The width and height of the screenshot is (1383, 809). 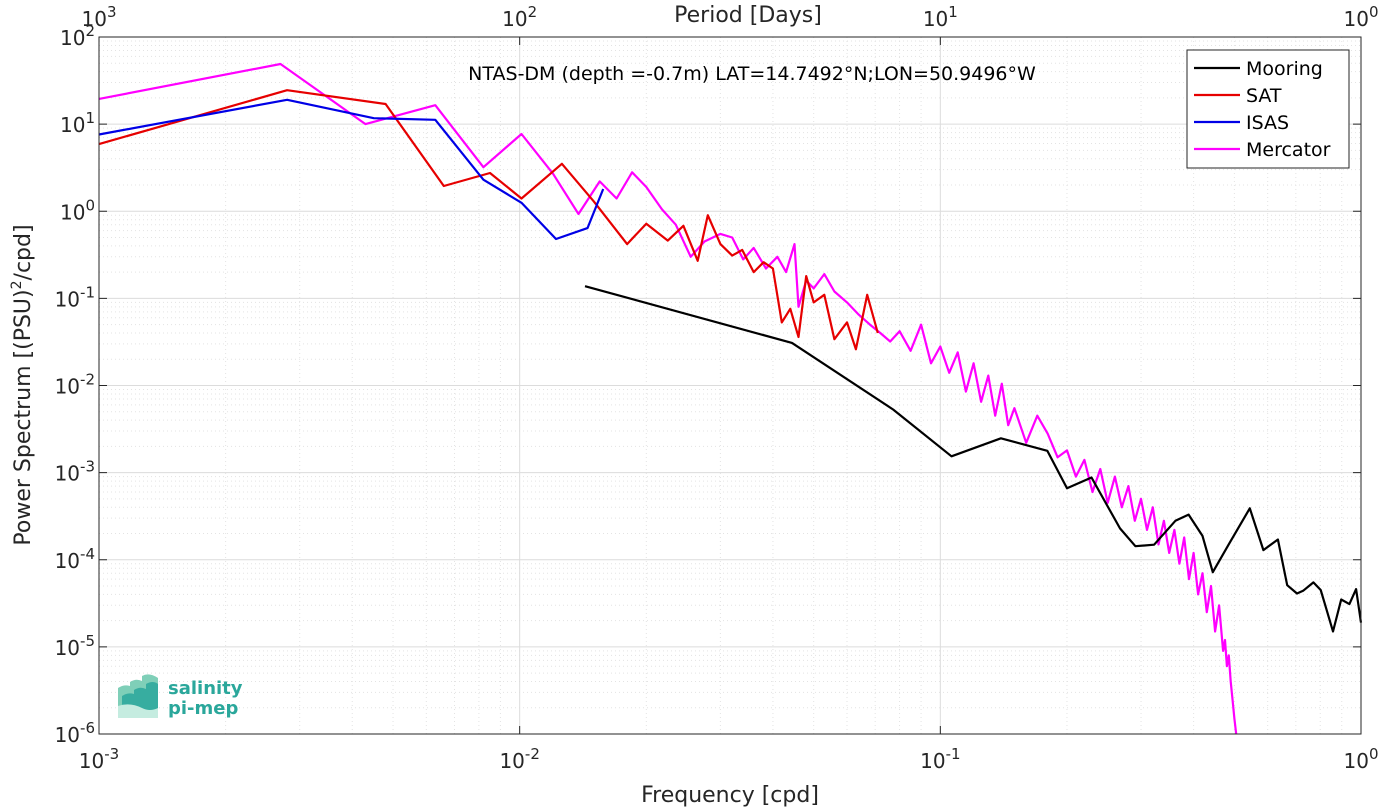 I want to click on y-tick-label: 10⁻³, so click(x=75, y=472).